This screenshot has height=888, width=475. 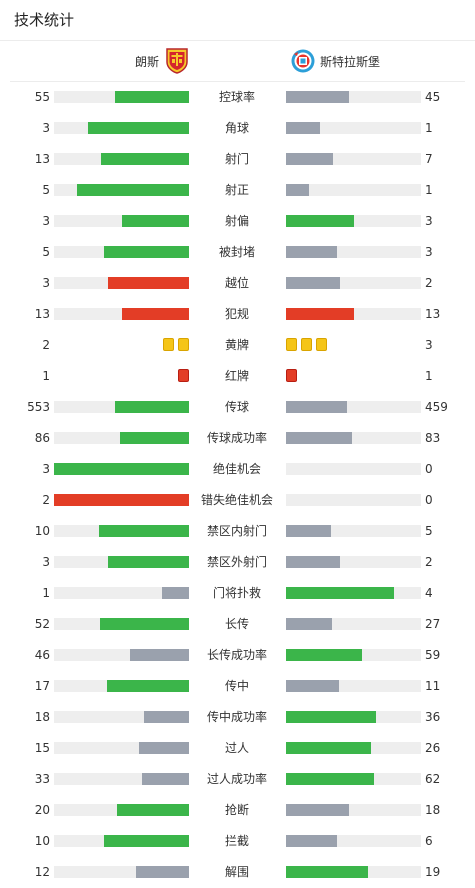 I want to click on stat-label: 门将扑救, so click(x=236, y=593).